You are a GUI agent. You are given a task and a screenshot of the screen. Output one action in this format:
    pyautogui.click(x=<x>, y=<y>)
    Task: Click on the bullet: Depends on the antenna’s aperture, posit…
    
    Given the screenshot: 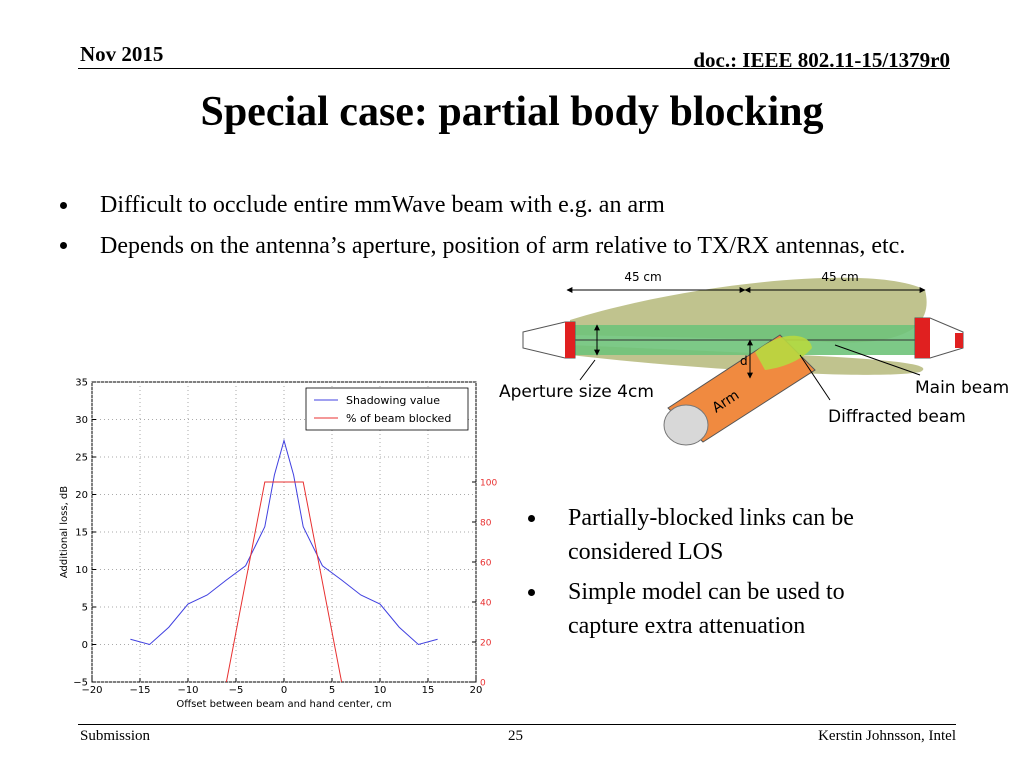 What is the action you would take?
    pyautogui.click(x=490, y=246)
    